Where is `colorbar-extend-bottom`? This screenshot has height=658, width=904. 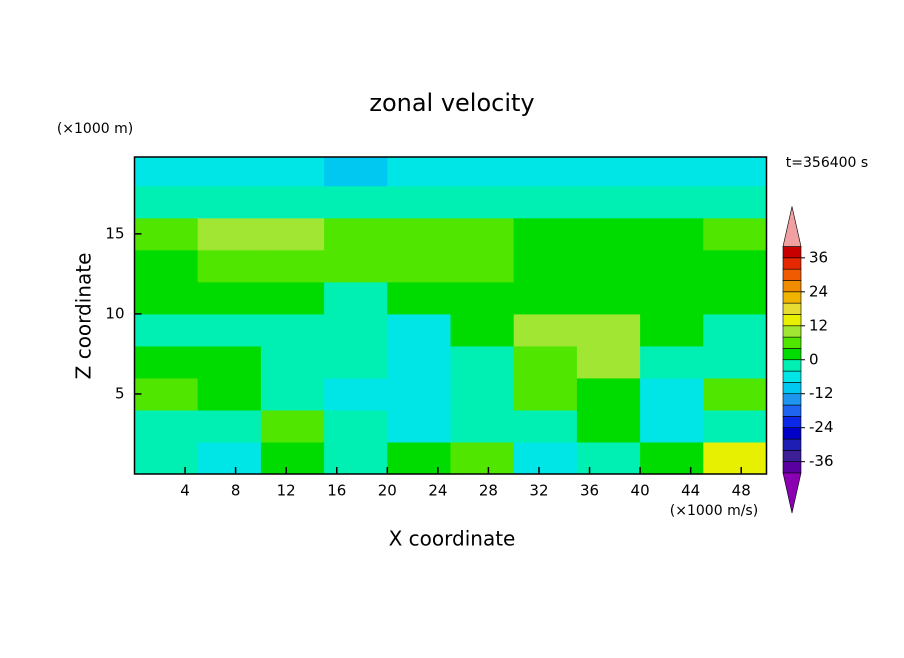 colorbar-extend-bottom is located at coordinates (792, 493).